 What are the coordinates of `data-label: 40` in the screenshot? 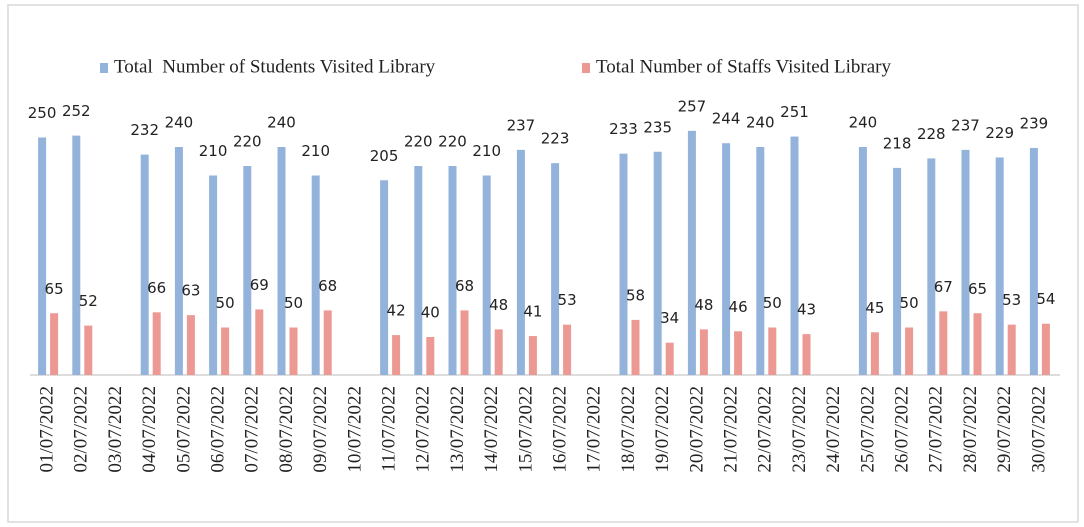 It's located at (430, 313).